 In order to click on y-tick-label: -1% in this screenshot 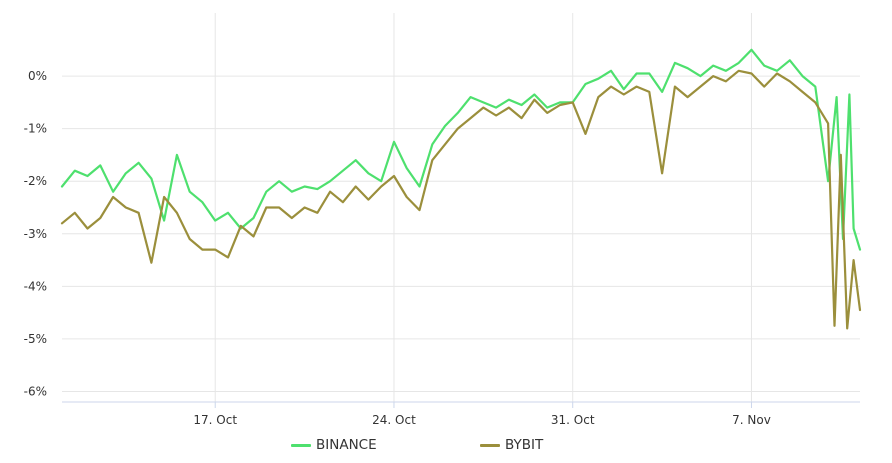, I will do `click(35, 129)`.